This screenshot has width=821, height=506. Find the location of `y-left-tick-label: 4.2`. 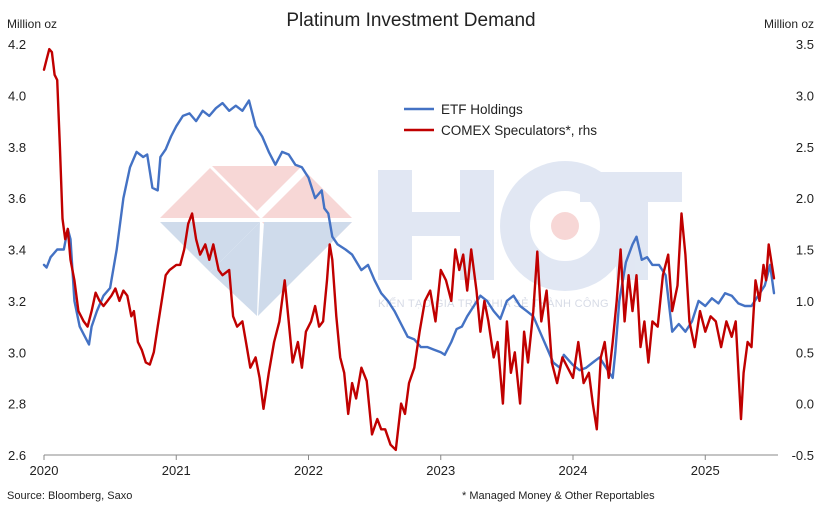

y-left-tick-label: 4.2 is located at coordinates (17, 44).